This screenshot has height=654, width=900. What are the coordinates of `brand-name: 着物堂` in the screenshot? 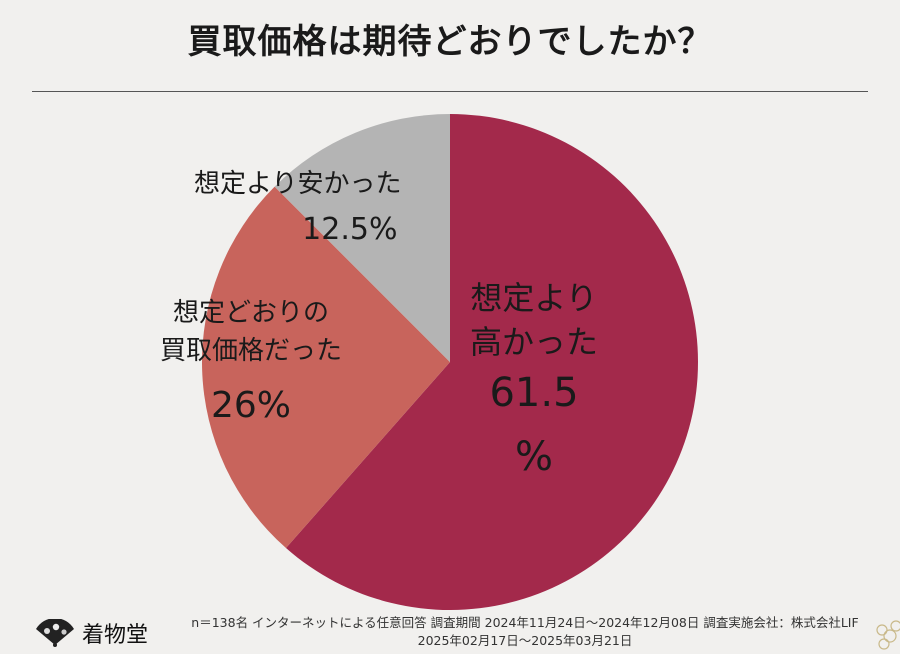 It's located at (115, 635).